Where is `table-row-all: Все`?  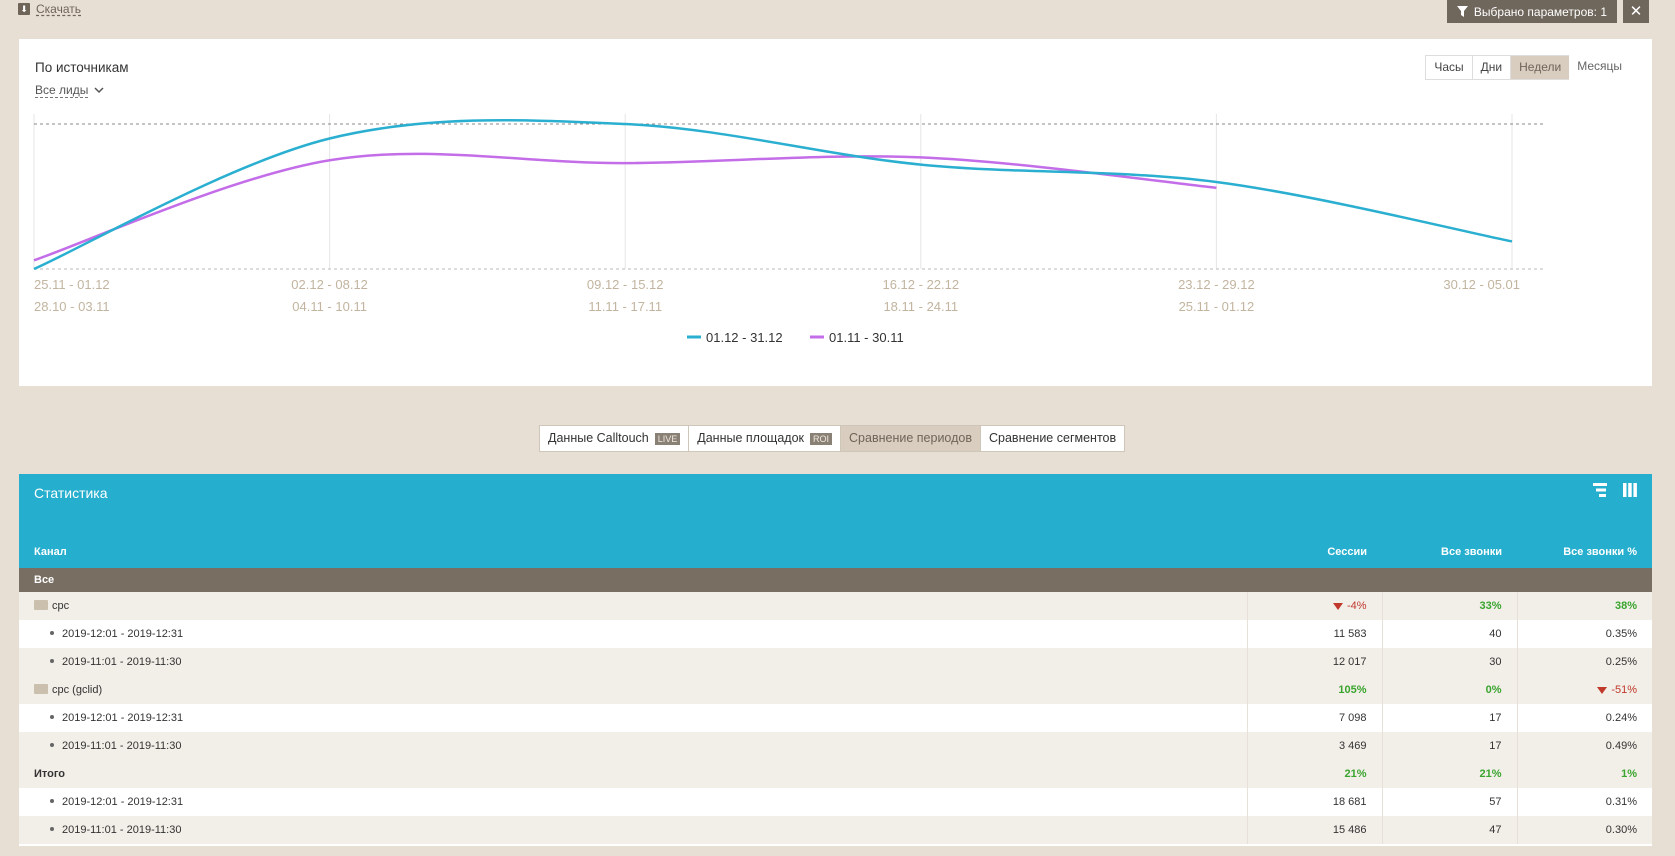
table-row-all: Все is located at coordinates (835, 580).